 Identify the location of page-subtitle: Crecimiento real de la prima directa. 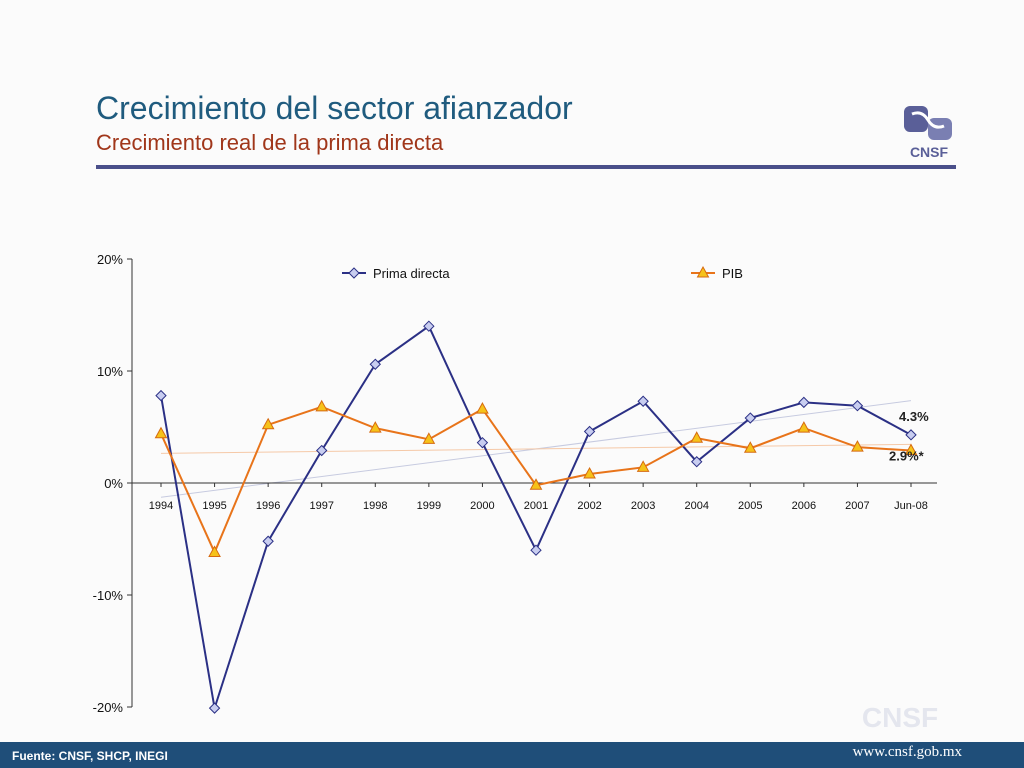
(270, 142).